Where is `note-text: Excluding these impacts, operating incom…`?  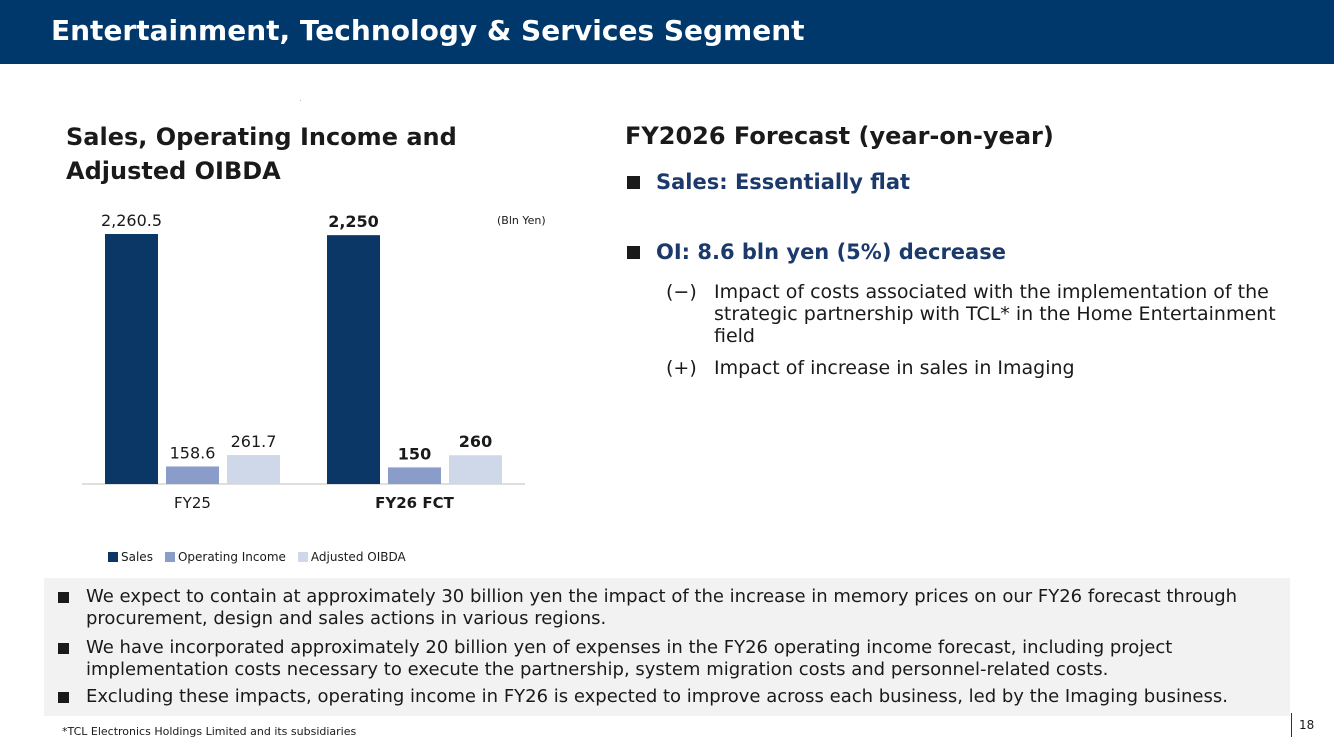
note-text: Excluding these impacts, operating incom… is located at coordinates (657, 696).